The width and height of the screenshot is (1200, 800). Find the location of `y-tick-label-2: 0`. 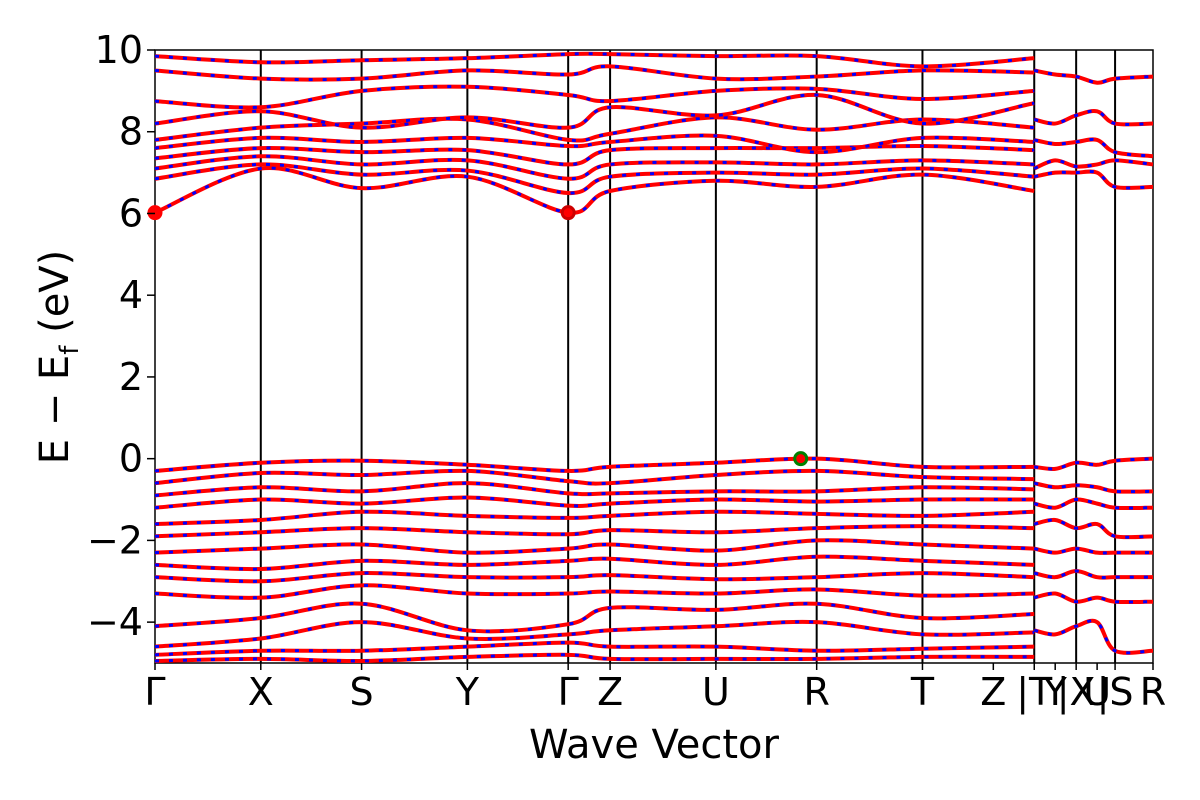

y-tick-label-2: 0 is located at coordinates (131, 459).